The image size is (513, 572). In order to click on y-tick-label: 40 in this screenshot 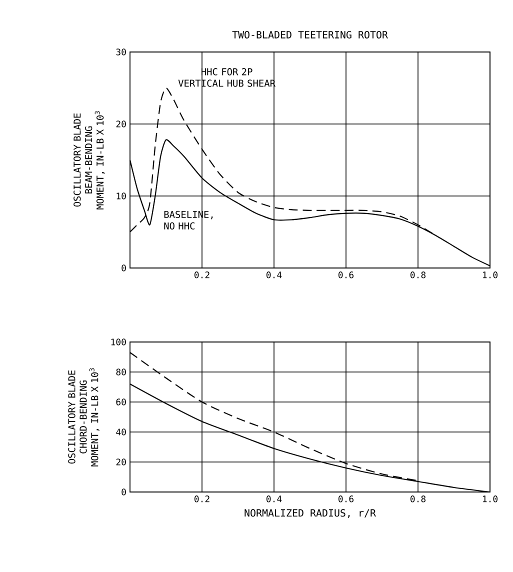, I will do `click(121, 432)`.